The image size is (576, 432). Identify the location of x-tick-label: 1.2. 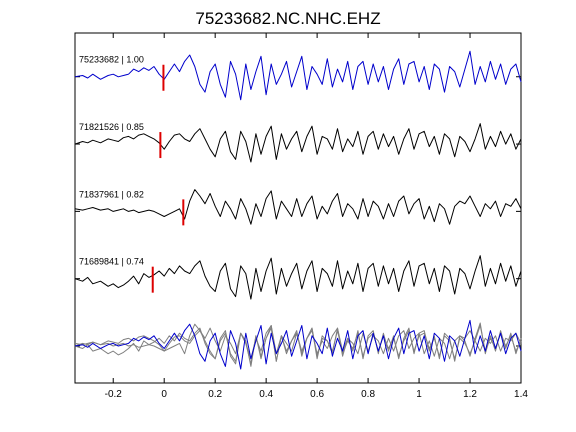
(470, 394).